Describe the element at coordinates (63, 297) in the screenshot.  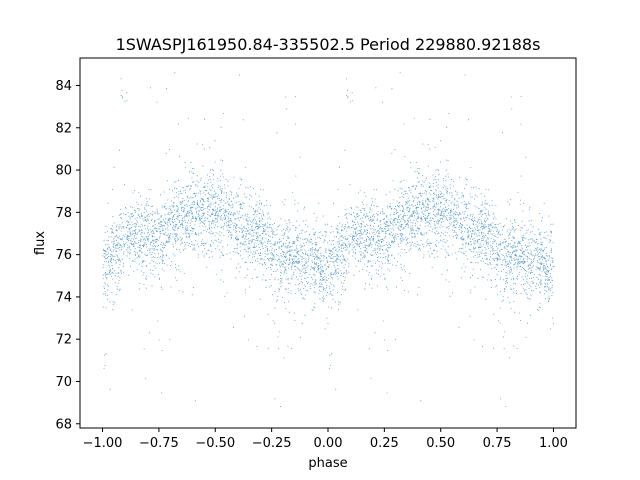
I see `y-tick-label: 74` at that location.